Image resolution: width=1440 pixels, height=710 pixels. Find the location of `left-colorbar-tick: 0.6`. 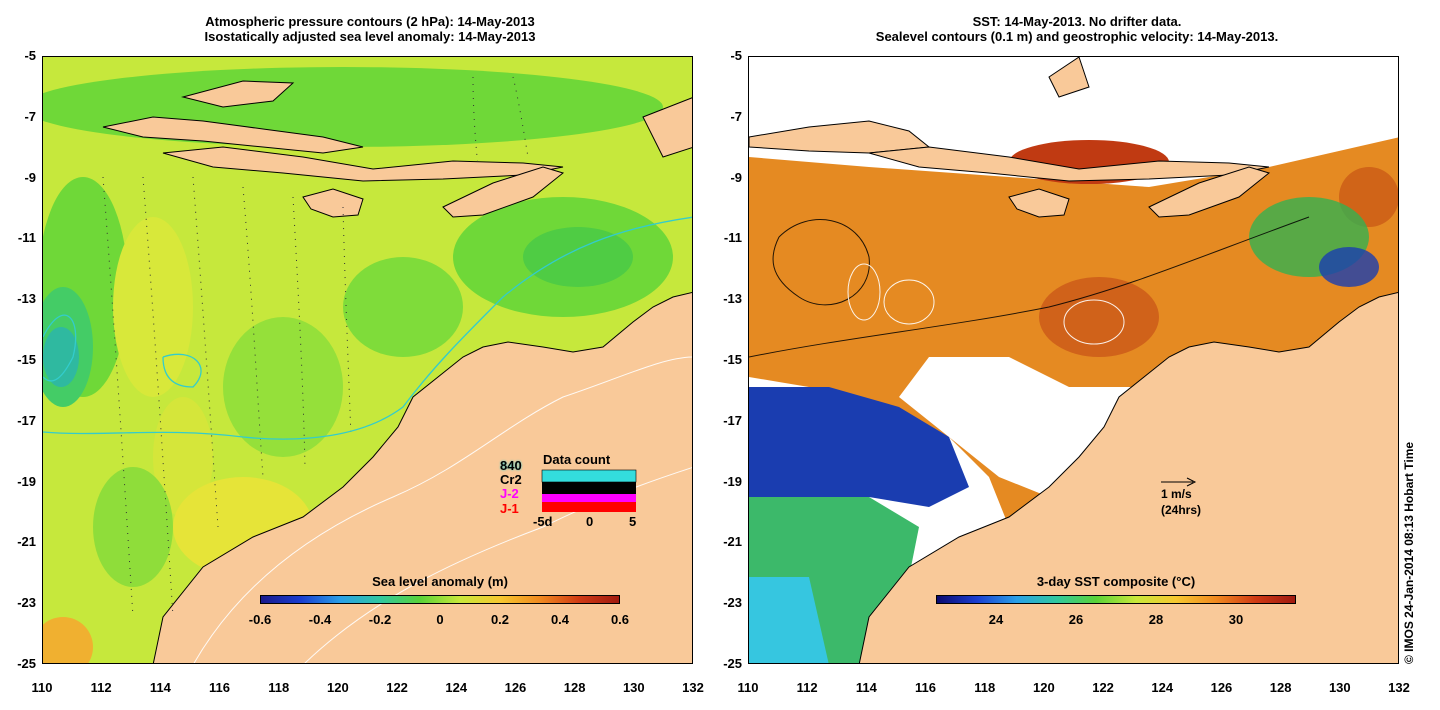

left-colorbar-tick: 0.6 is located at coordinates (620, 619).